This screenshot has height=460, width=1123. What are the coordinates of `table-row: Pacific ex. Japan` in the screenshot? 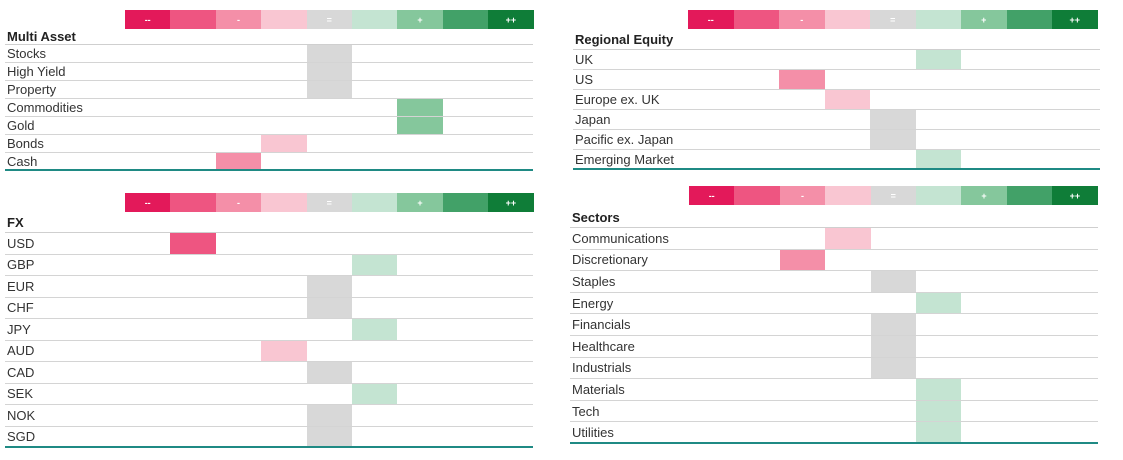 It's located at (836, 140).